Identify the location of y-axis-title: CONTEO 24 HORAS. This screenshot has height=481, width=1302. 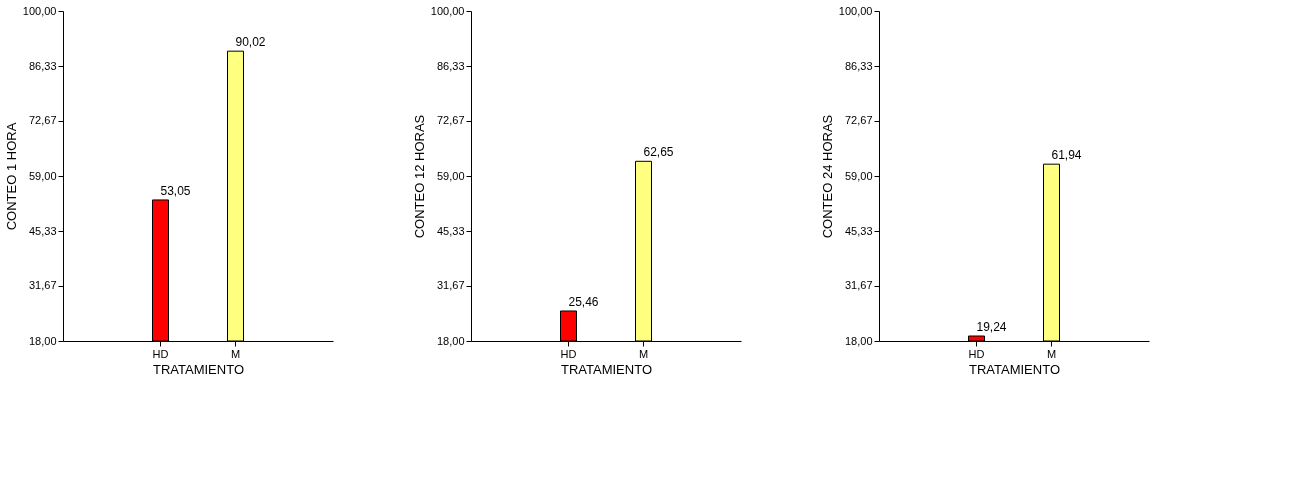
(827, 176).